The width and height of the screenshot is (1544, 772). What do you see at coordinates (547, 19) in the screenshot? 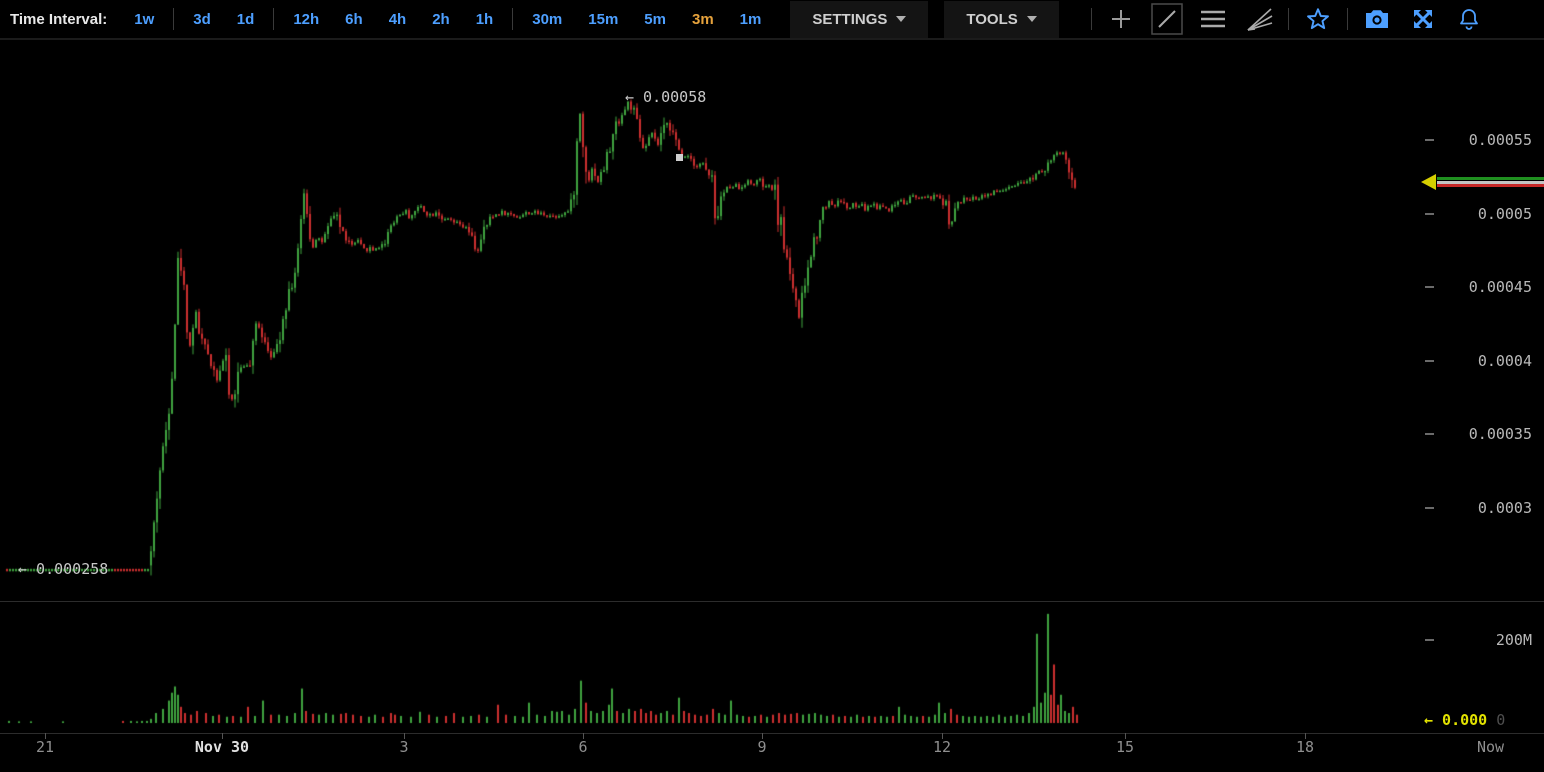
I see `interval-30m: 30m` at bounding box center [547, 19].